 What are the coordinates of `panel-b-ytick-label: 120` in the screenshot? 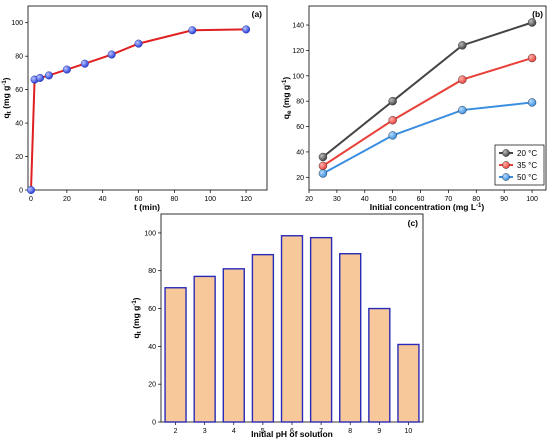 It's located at (298, 51).